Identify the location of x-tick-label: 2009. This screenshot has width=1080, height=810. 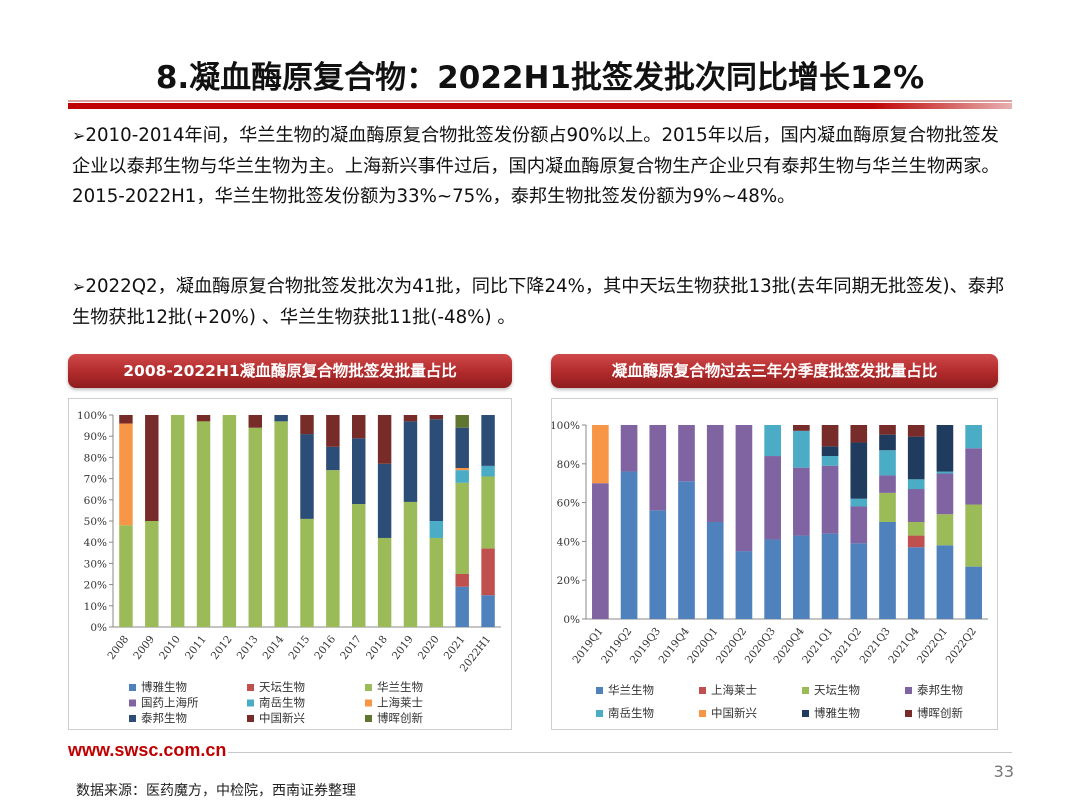
(144, 647).